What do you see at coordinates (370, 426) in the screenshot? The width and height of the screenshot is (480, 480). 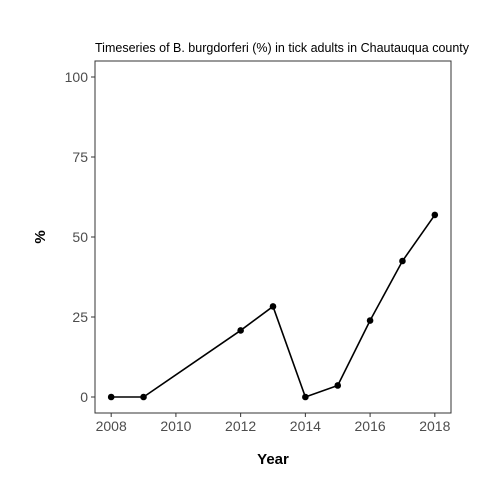 I see `x-tick-label: 2016` at bounding box center [370, 426].